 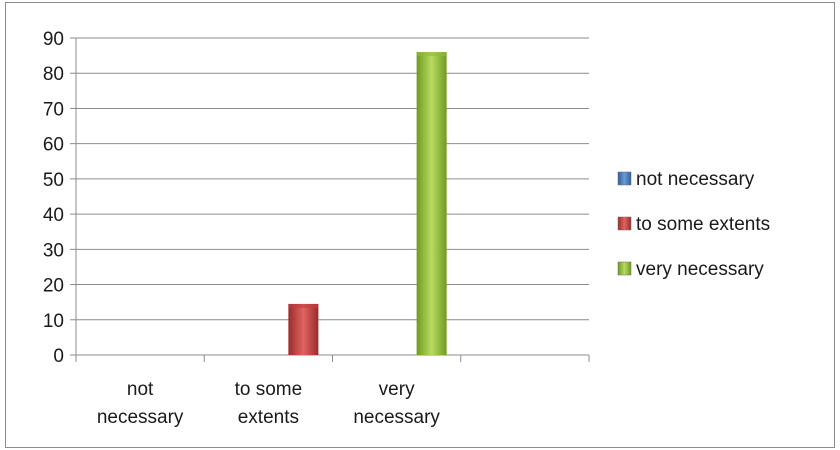 I want to click on bars, so click(x=367, y=203).